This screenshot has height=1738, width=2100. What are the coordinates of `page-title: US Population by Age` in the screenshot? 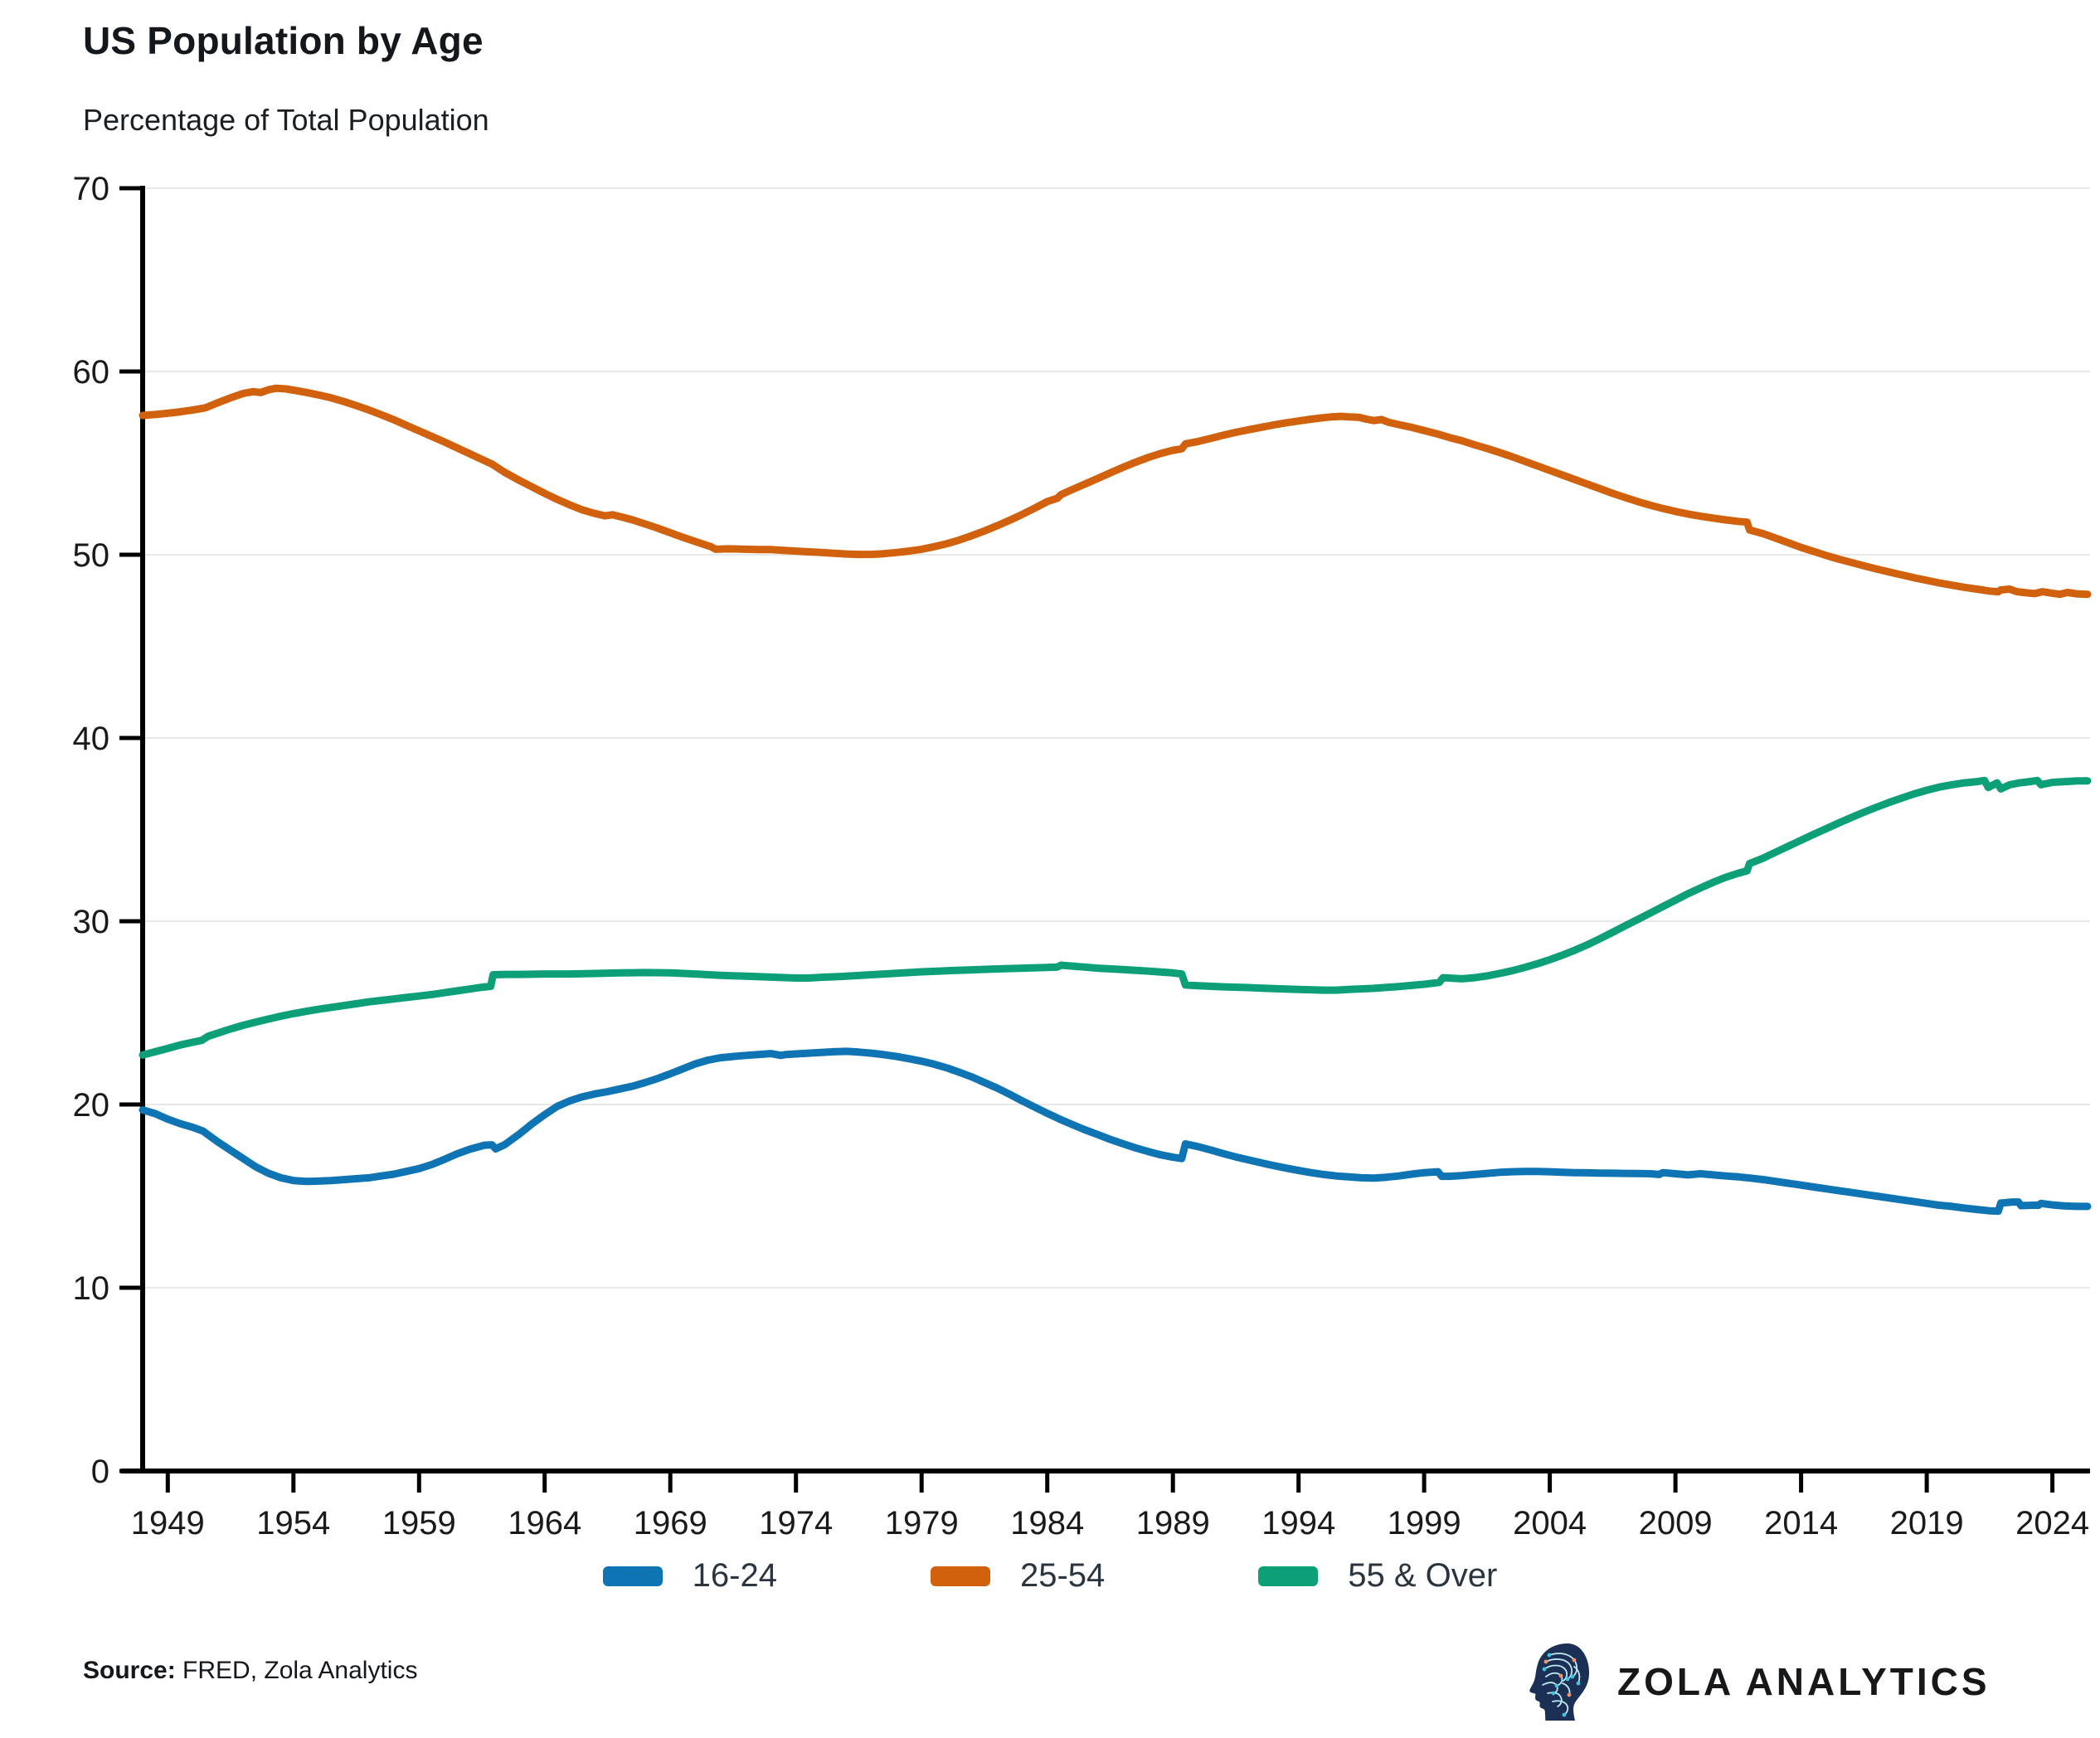 It's located at (283, 40).